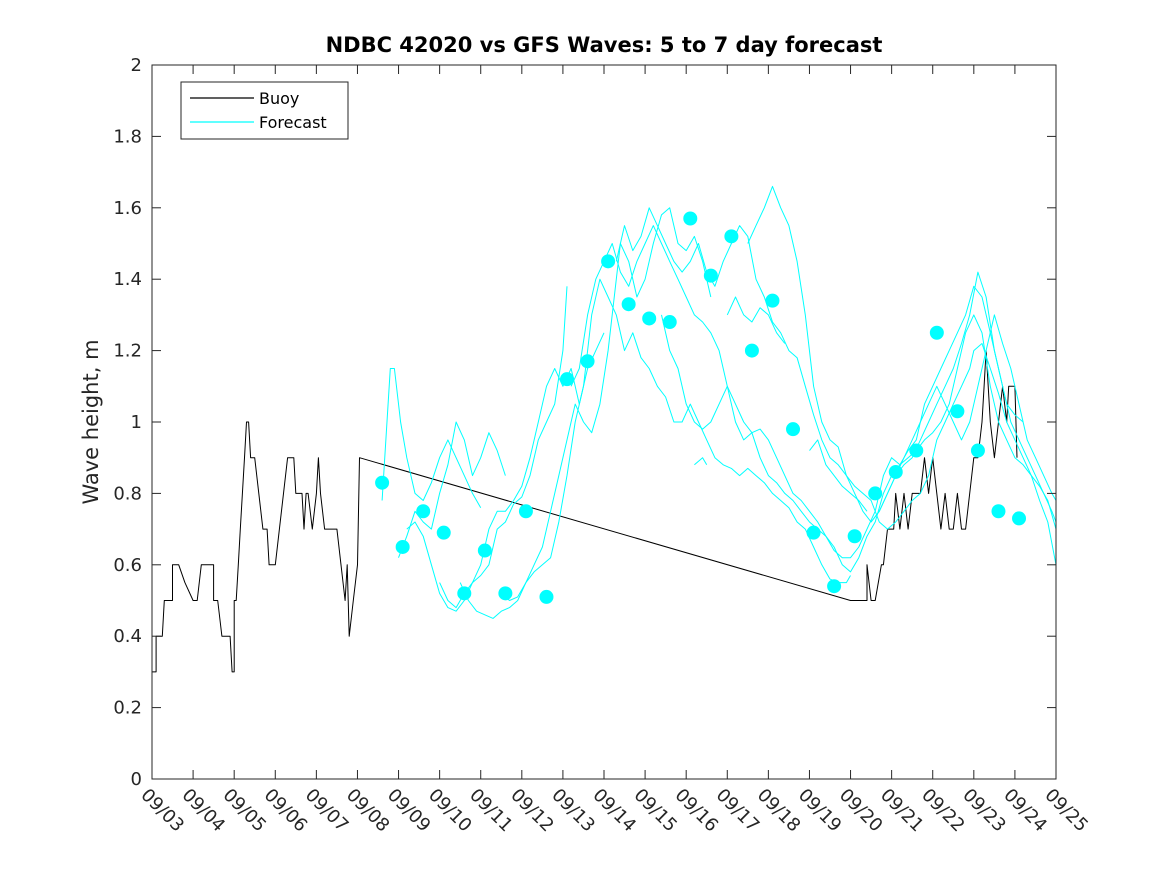 The image size is (1167, 875). Describe the element at coordinates (293, 122) in the screenshot. I see `legend-forecast-label: Forecast` at that location.